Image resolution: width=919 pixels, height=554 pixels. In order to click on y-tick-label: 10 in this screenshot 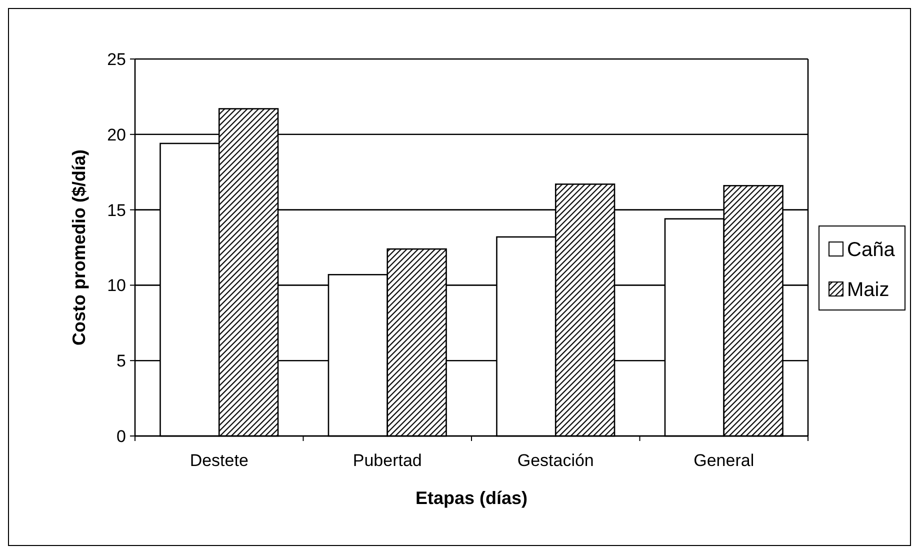, I will do `click(116, 286)`.